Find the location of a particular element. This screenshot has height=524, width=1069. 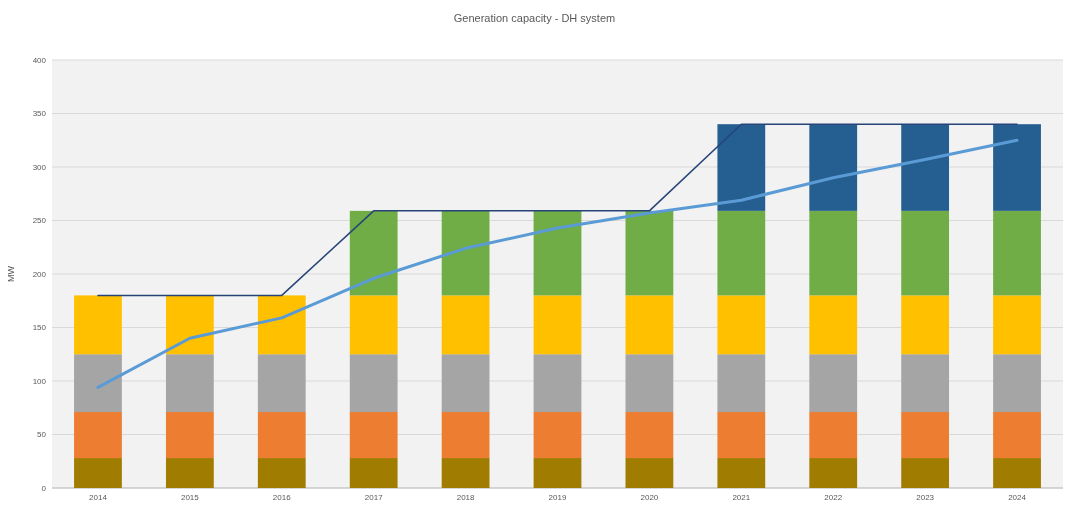

y-tick-label: 100 is located at coordinates (39, 381).